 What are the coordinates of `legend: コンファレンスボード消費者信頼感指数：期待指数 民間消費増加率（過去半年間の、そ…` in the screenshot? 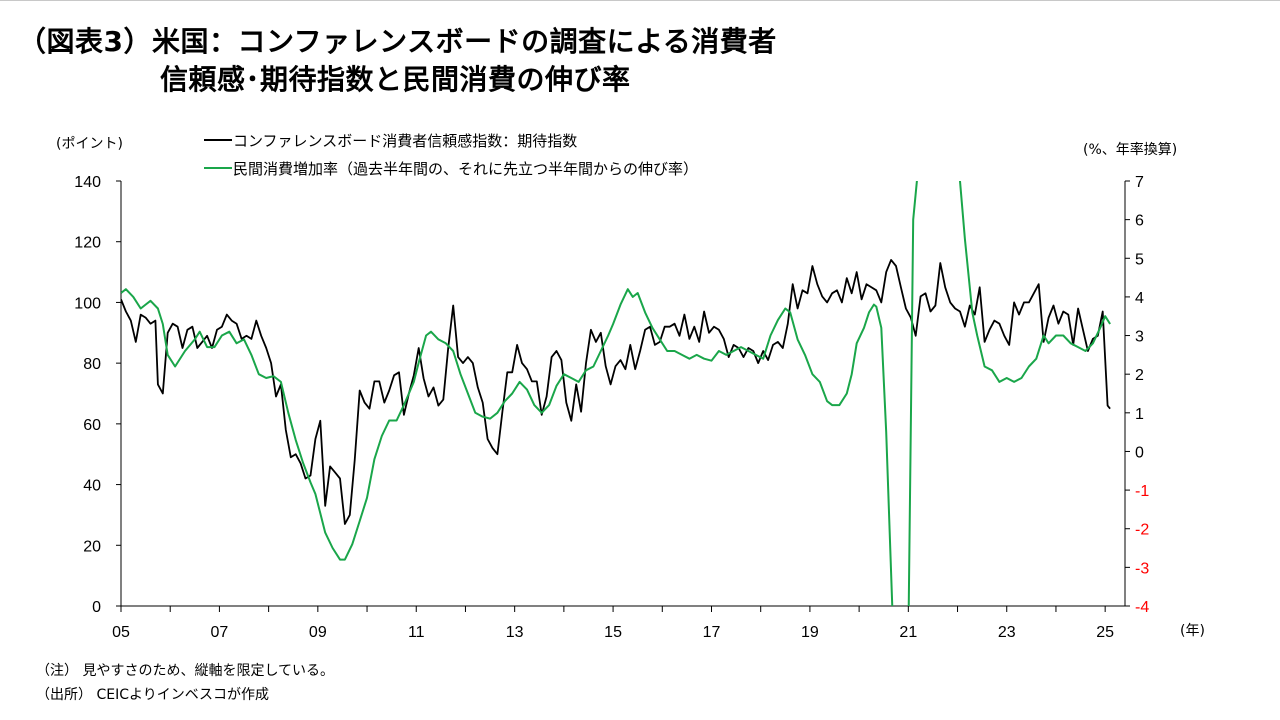 It's located at (451, 155).